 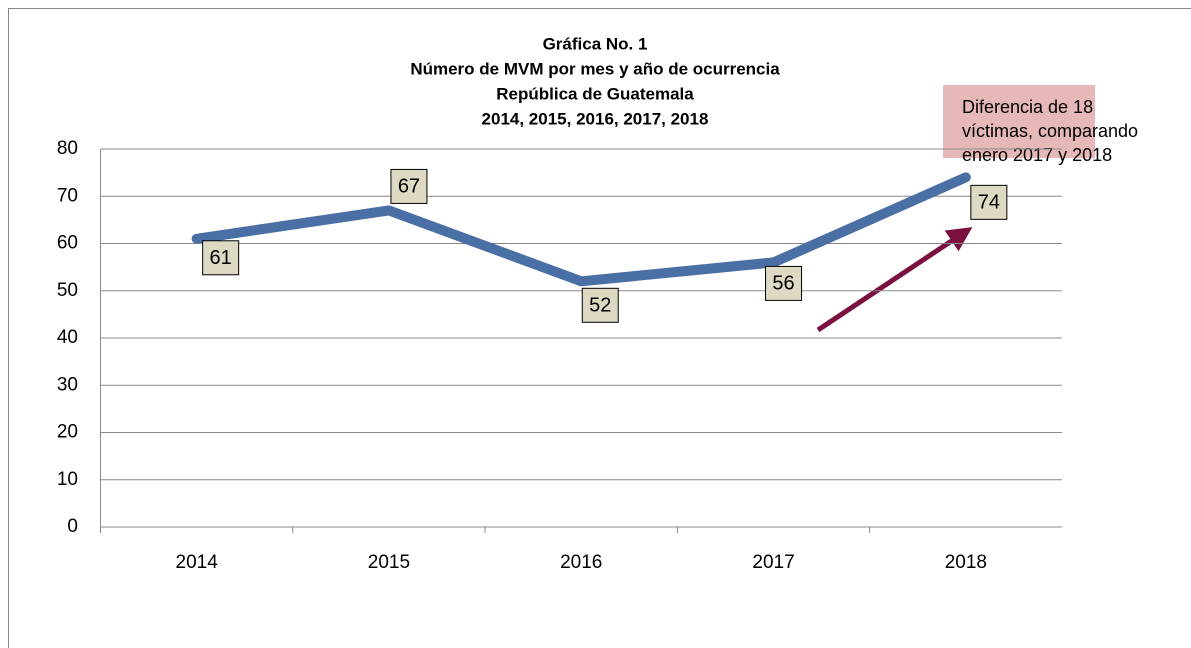 What do you see at coordinates (67, 384) in the screenshot?
I see `y-tick-label: 30` at bounding box center [67, 384].